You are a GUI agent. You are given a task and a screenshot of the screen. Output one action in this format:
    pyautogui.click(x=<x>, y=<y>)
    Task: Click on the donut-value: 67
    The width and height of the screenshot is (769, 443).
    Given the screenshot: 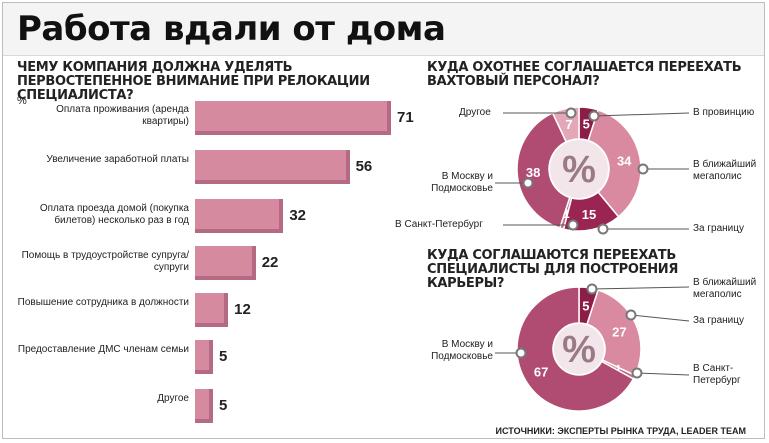 What is the action you would take?
    pyautogui.click(x=541, y=371)
    